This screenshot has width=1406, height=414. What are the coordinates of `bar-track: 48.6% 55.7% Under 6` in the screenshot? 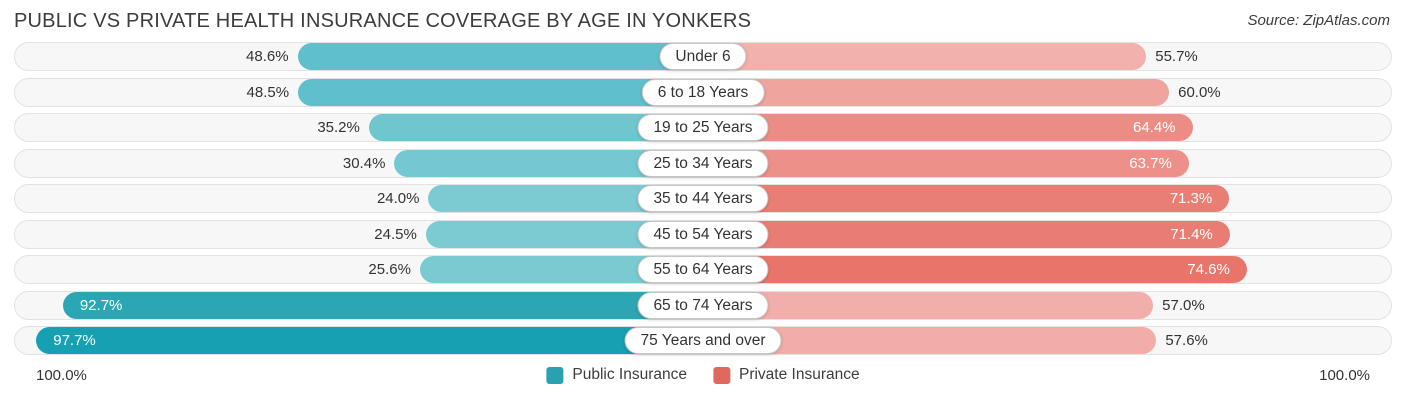 It's located at (703, 56).